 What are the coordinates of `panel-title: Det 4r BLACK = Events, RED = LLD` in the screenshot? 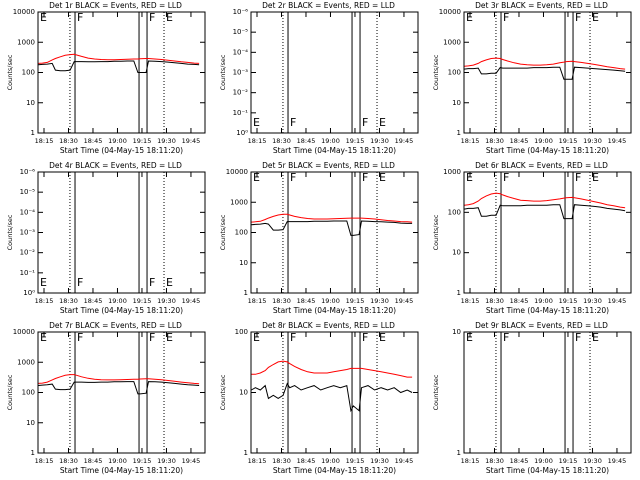 It's located at (115, 165).